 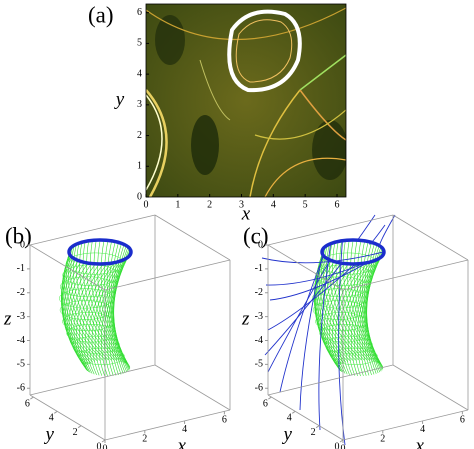 I want to click on y-tick-label: 5, so click(x=139, y=43).